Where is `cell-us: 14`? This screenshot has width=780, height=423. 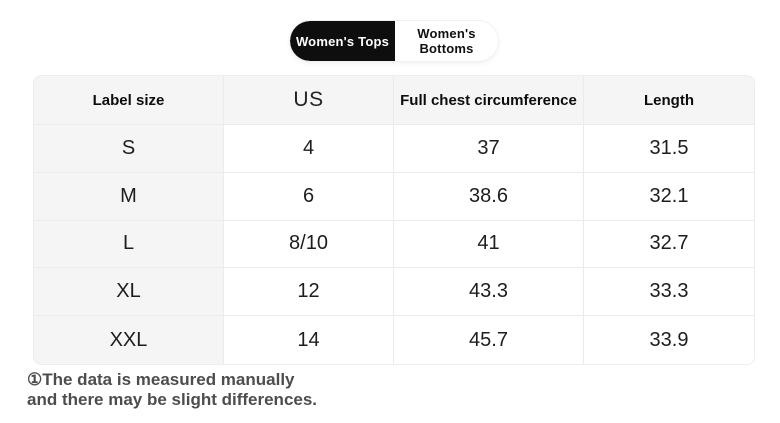 cell-us: 14 is located at coordinates (309, 340).